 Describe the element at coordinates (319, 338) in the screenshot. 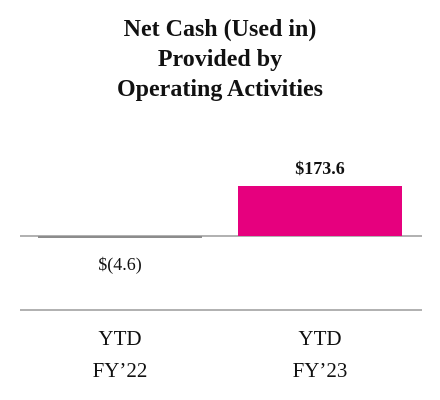

I see `category-label-fy23-line-1: YTD` at that location.